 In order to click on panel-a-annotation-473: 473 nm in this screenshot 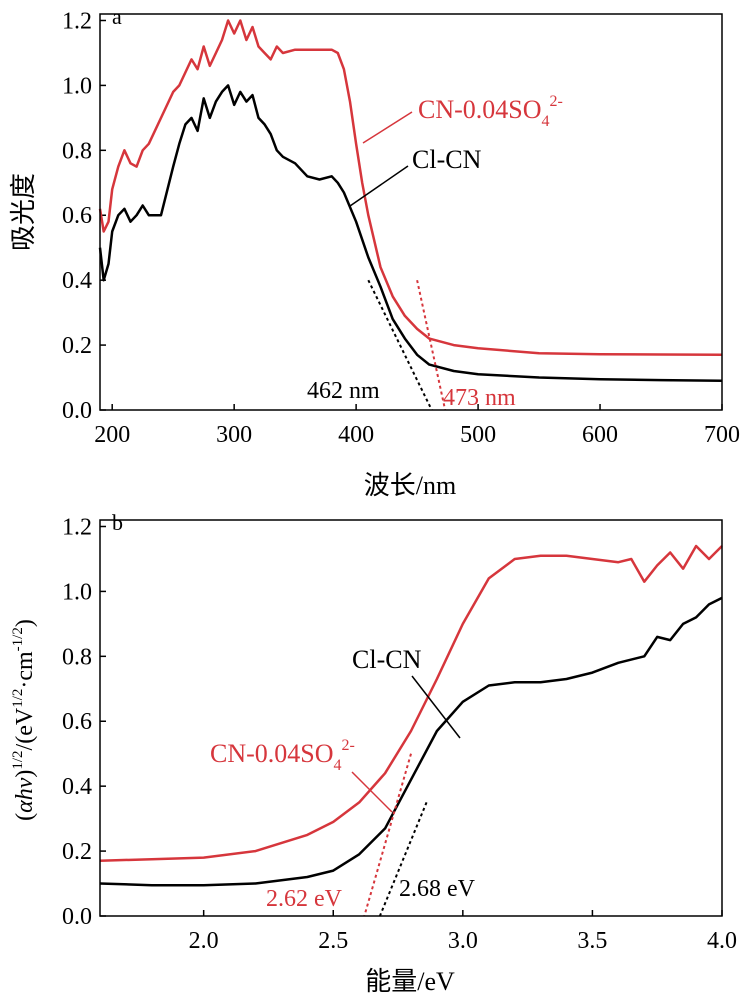, I will do `click(479, 398)`.